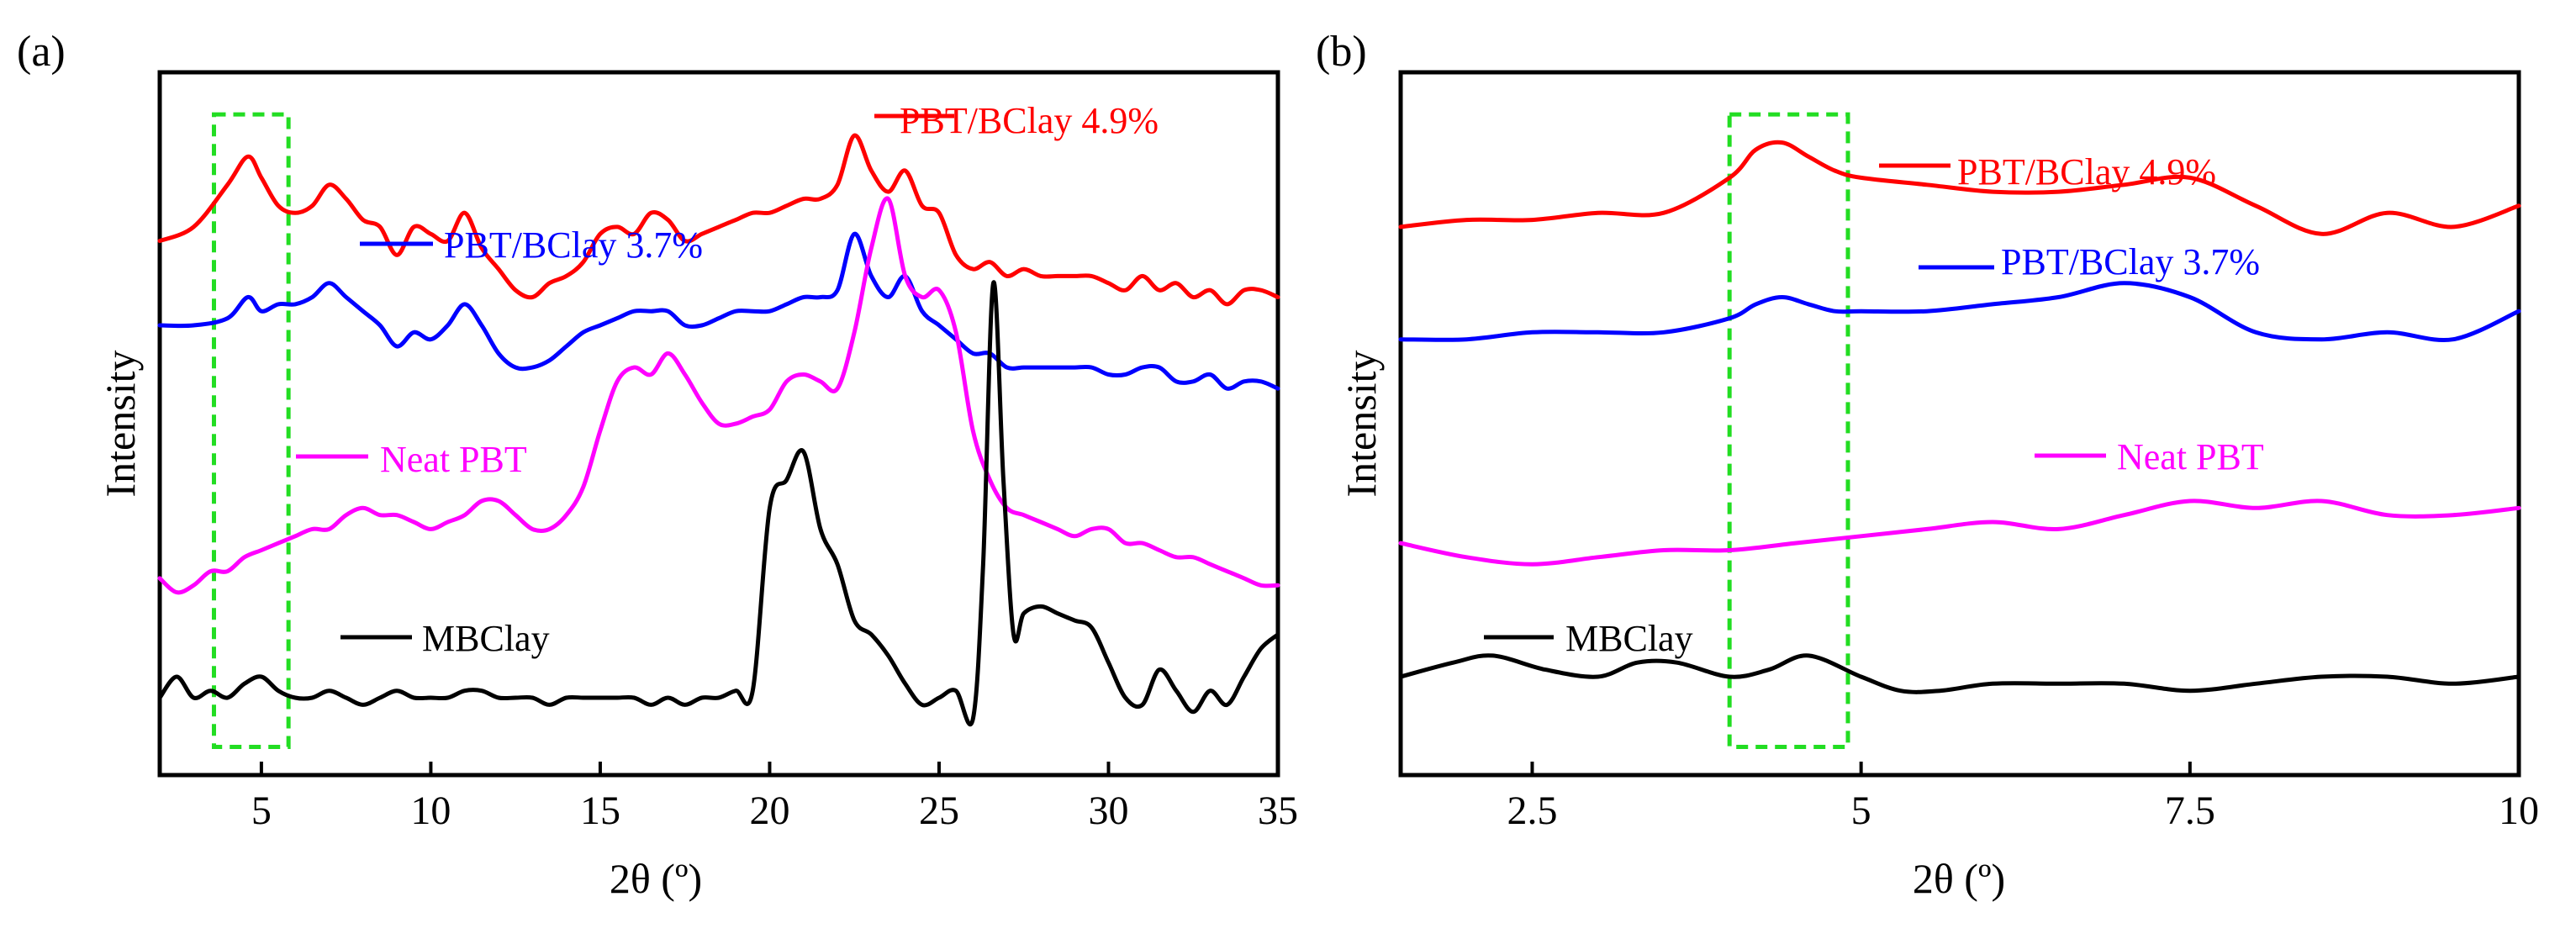 The height and width of the screenshot is (939, 2576). Describe the element at coordinates (1278, 811) in the screenshot. I see `x-tick-label: 35` at that location.